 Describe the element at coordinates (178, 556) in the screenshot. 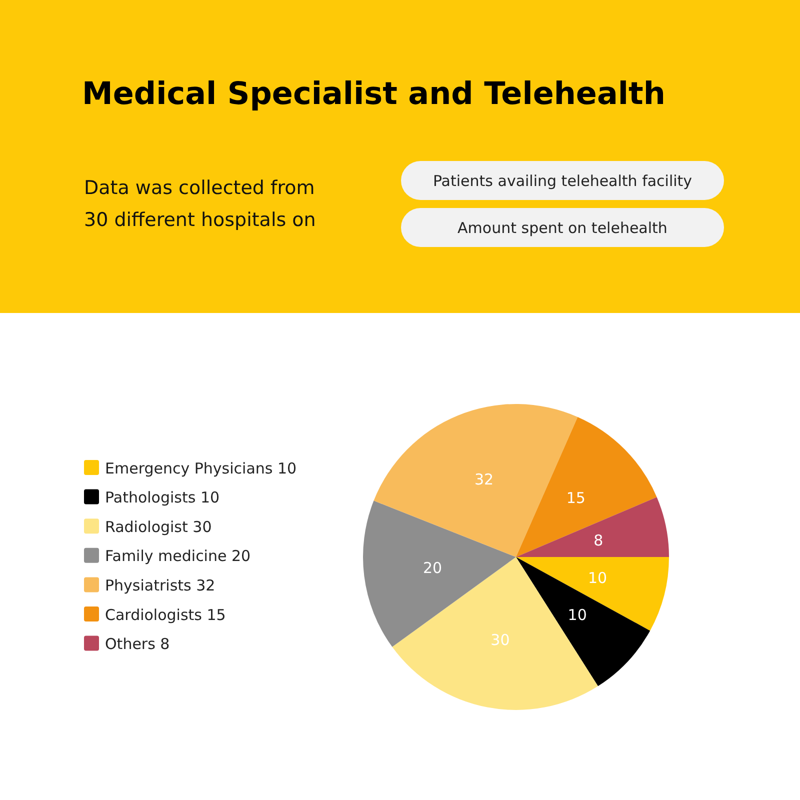

I see `legend-label: Family medicine 20` at that location.